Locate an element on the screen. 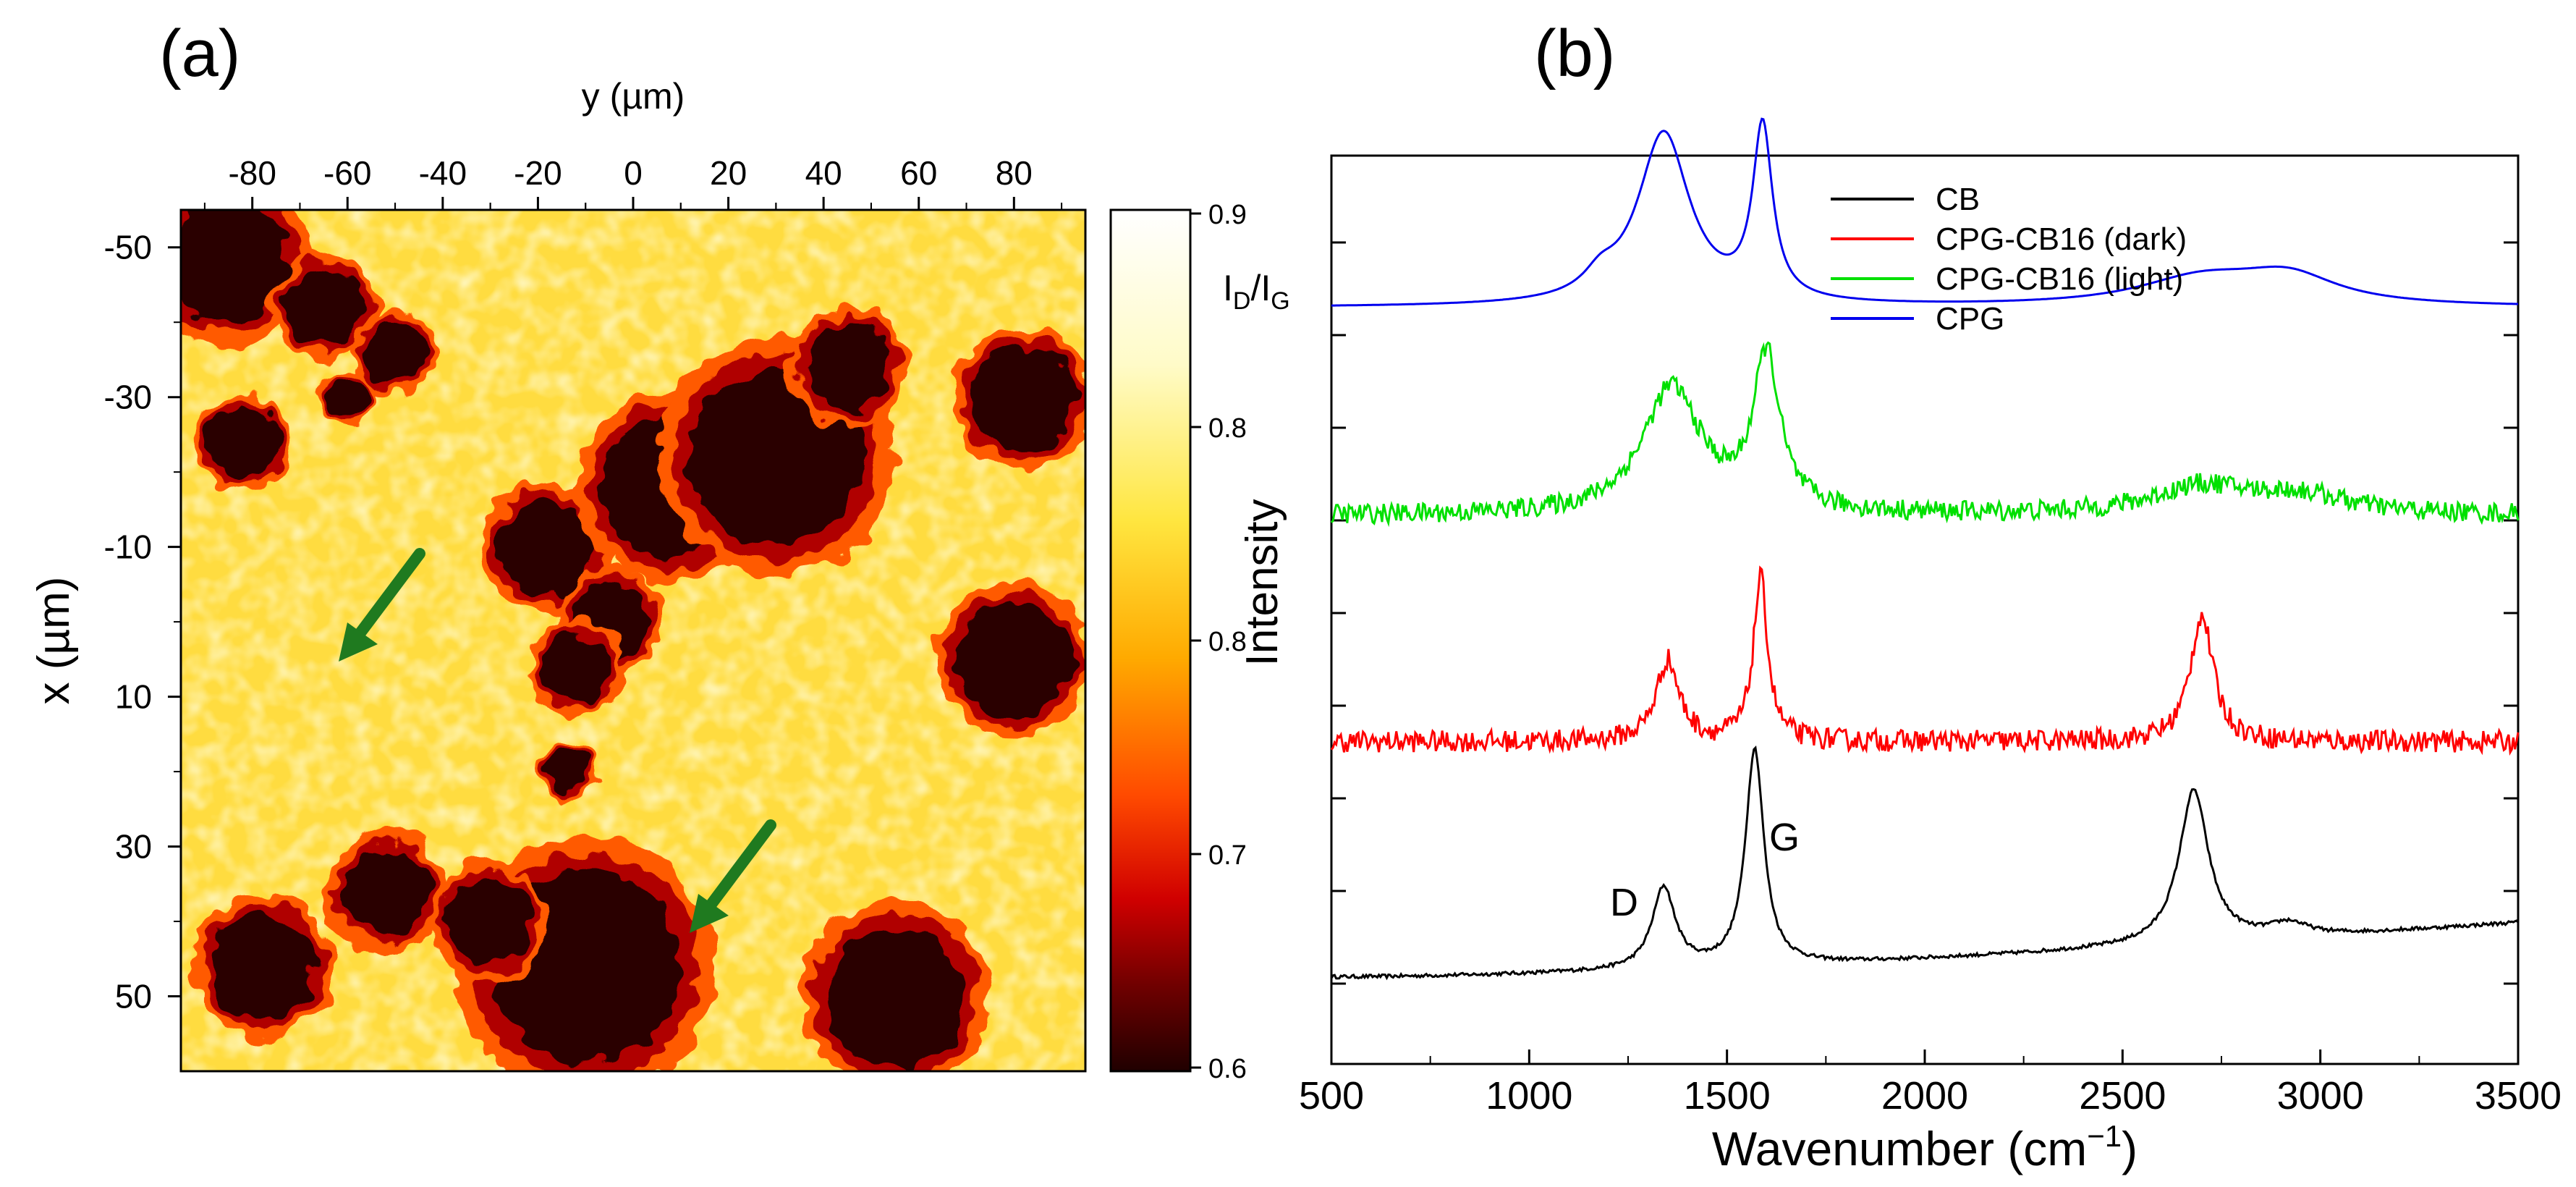 The width and height of the screenshot is (2576, 1187). top-tick-label: 40 is located at coordinates (824, 173).